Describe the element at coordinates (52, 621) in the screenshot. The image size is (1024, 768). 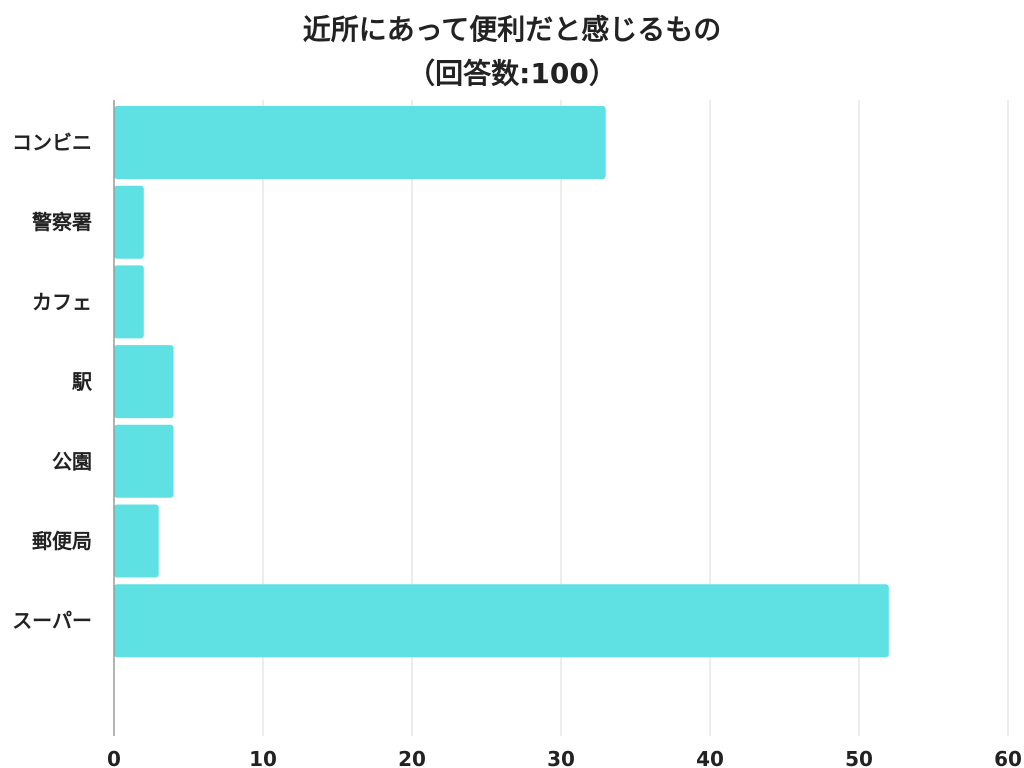
I see `category-label-6: スーパー` at that location.